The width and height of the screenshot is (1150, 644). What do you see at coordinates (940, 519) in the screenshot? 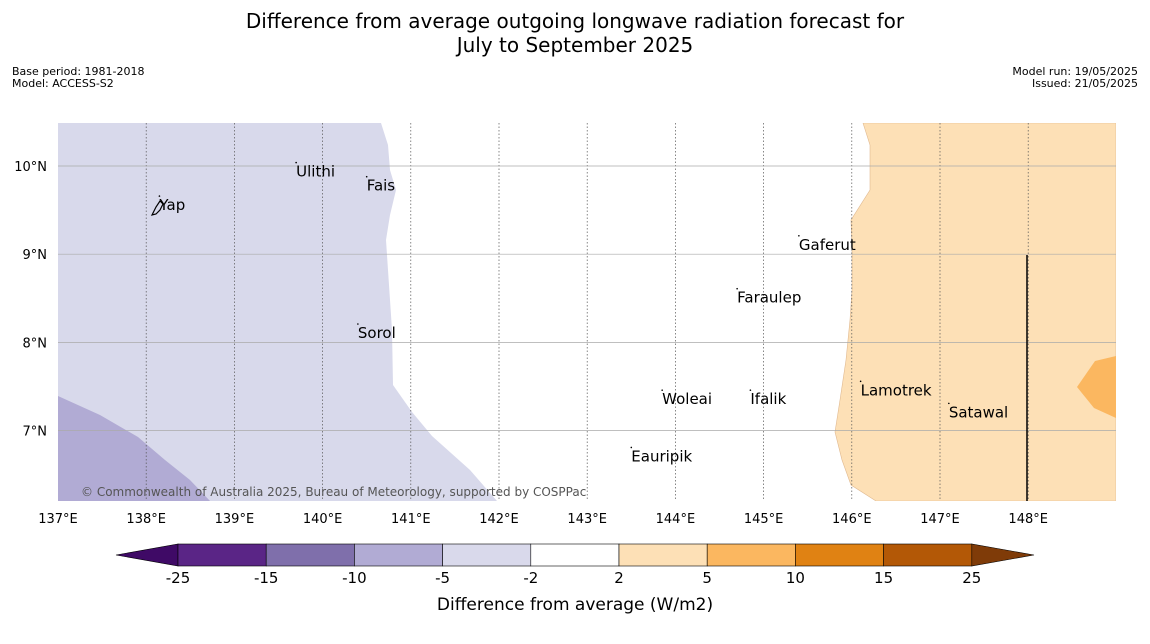
I see `lon-tick-label: 147°E` at bounding box center [940, 519].